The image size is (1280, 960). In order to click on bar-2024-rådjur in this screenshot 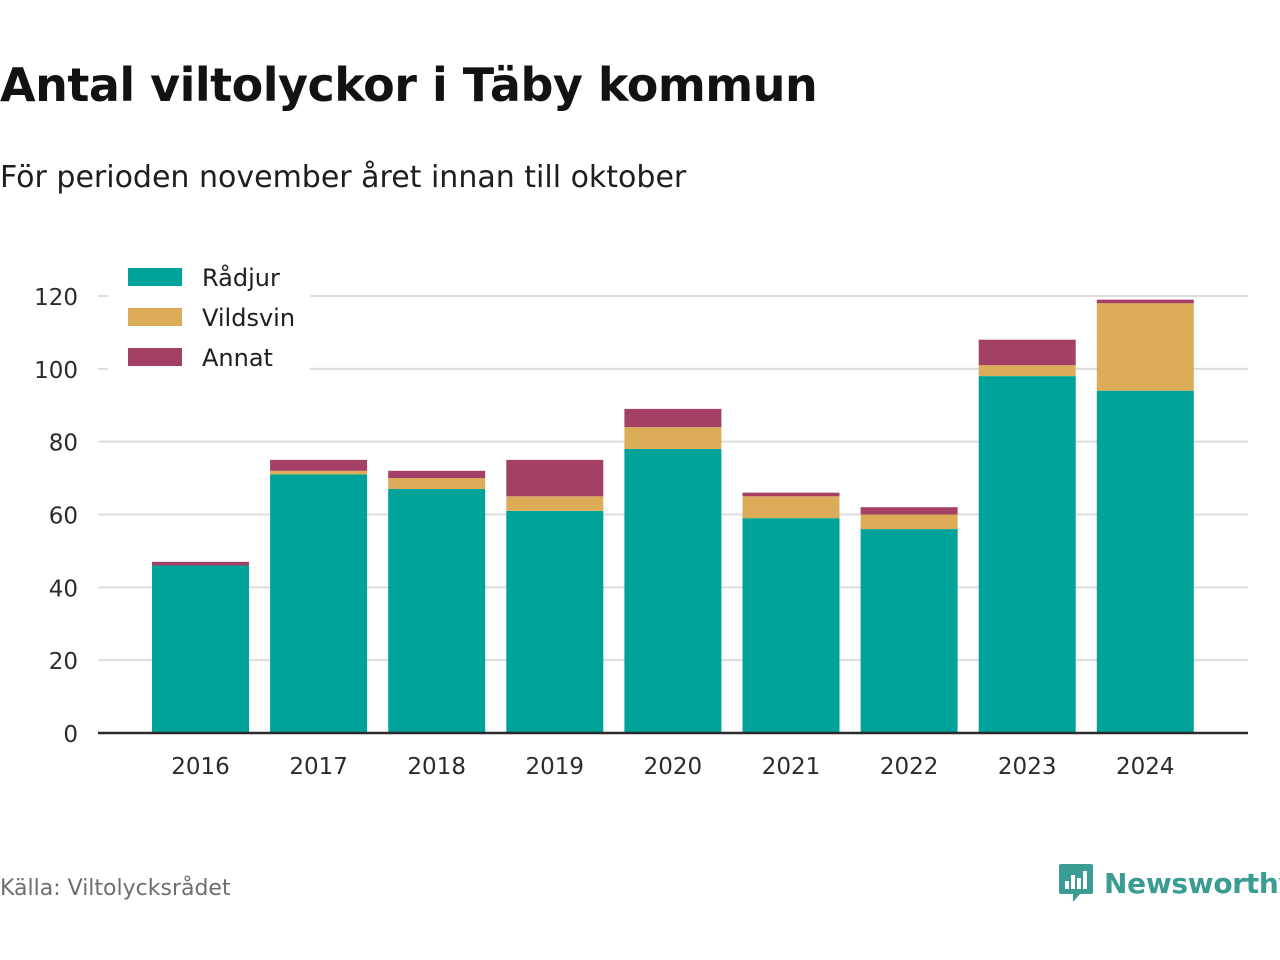, I will do `click(1145, 561)`.